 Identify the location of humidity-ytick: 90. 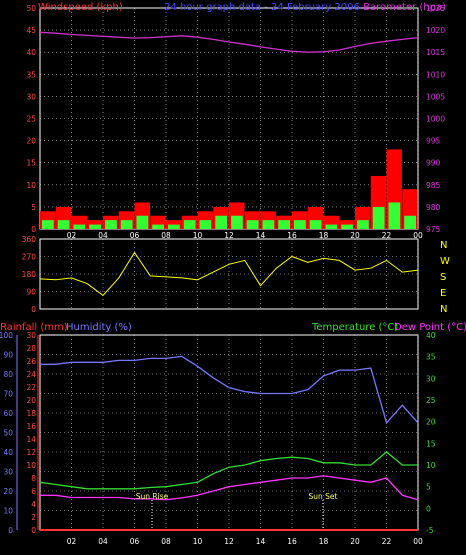
(8, 355).